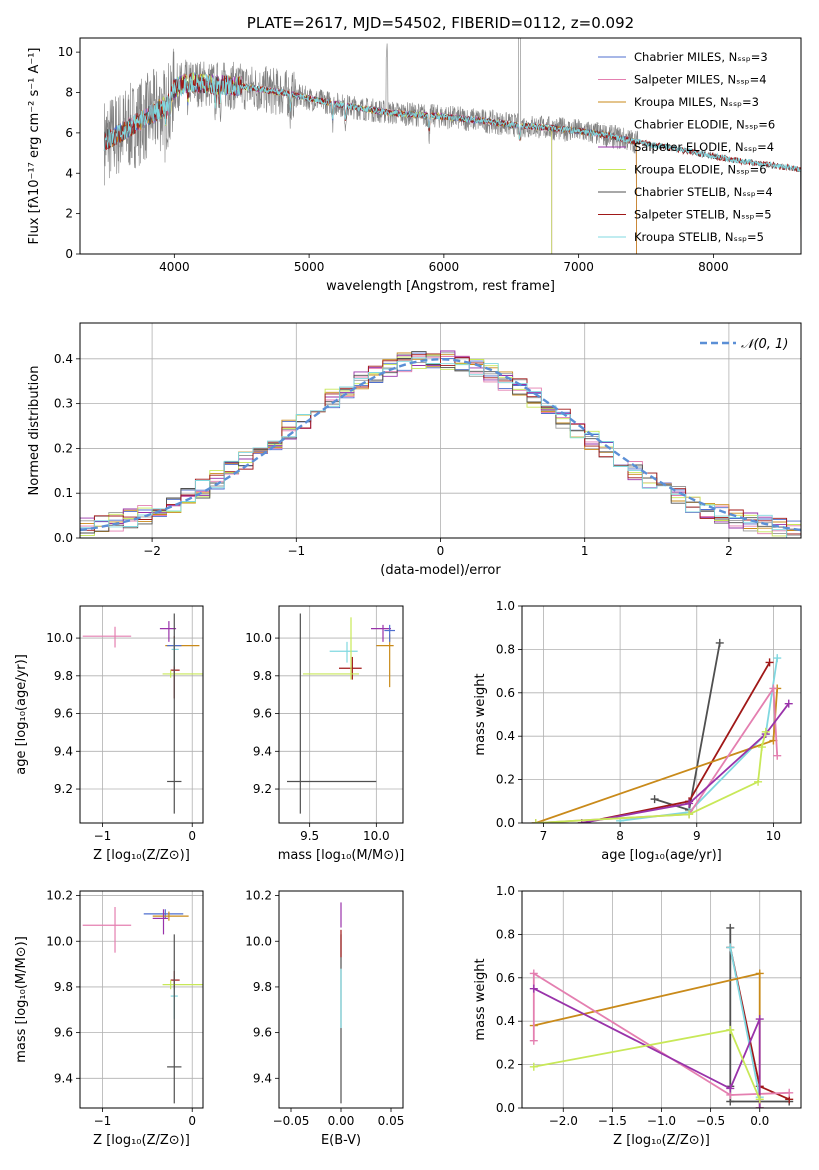 This screenshot has height=1170, width=819. What do you see at coordinates (700, 170) in the screenshot?
I see `legend-label: Kroupa ELODIE, Nₛₛₚ=6` at bounding box center [700, 170].